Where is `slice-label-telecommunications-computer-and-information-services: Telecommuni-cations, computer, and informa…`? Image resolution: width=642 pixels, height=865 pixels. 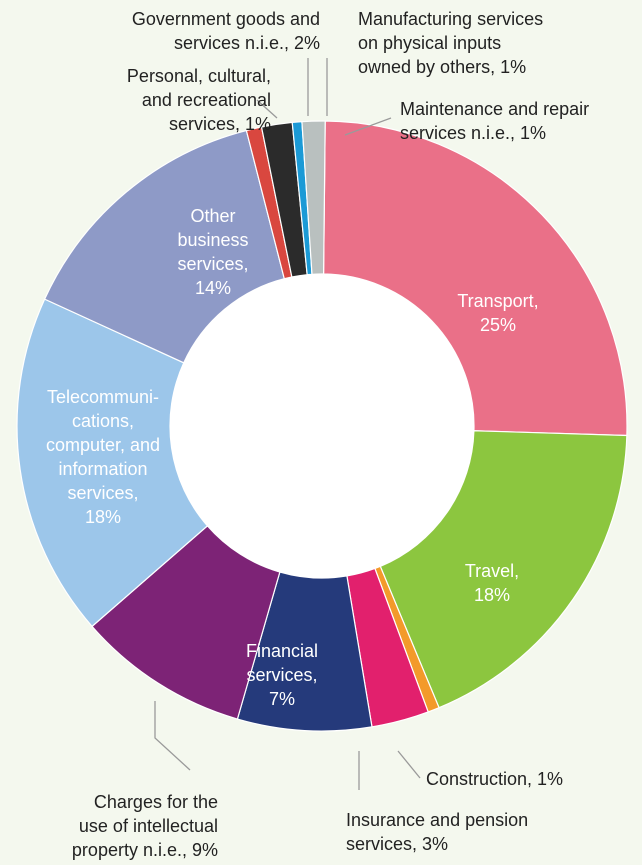
slice-label-telecommunications-computer-and-information-services: Telecommuni-cations, computer, and informa… is located at coordinates (103, 457).